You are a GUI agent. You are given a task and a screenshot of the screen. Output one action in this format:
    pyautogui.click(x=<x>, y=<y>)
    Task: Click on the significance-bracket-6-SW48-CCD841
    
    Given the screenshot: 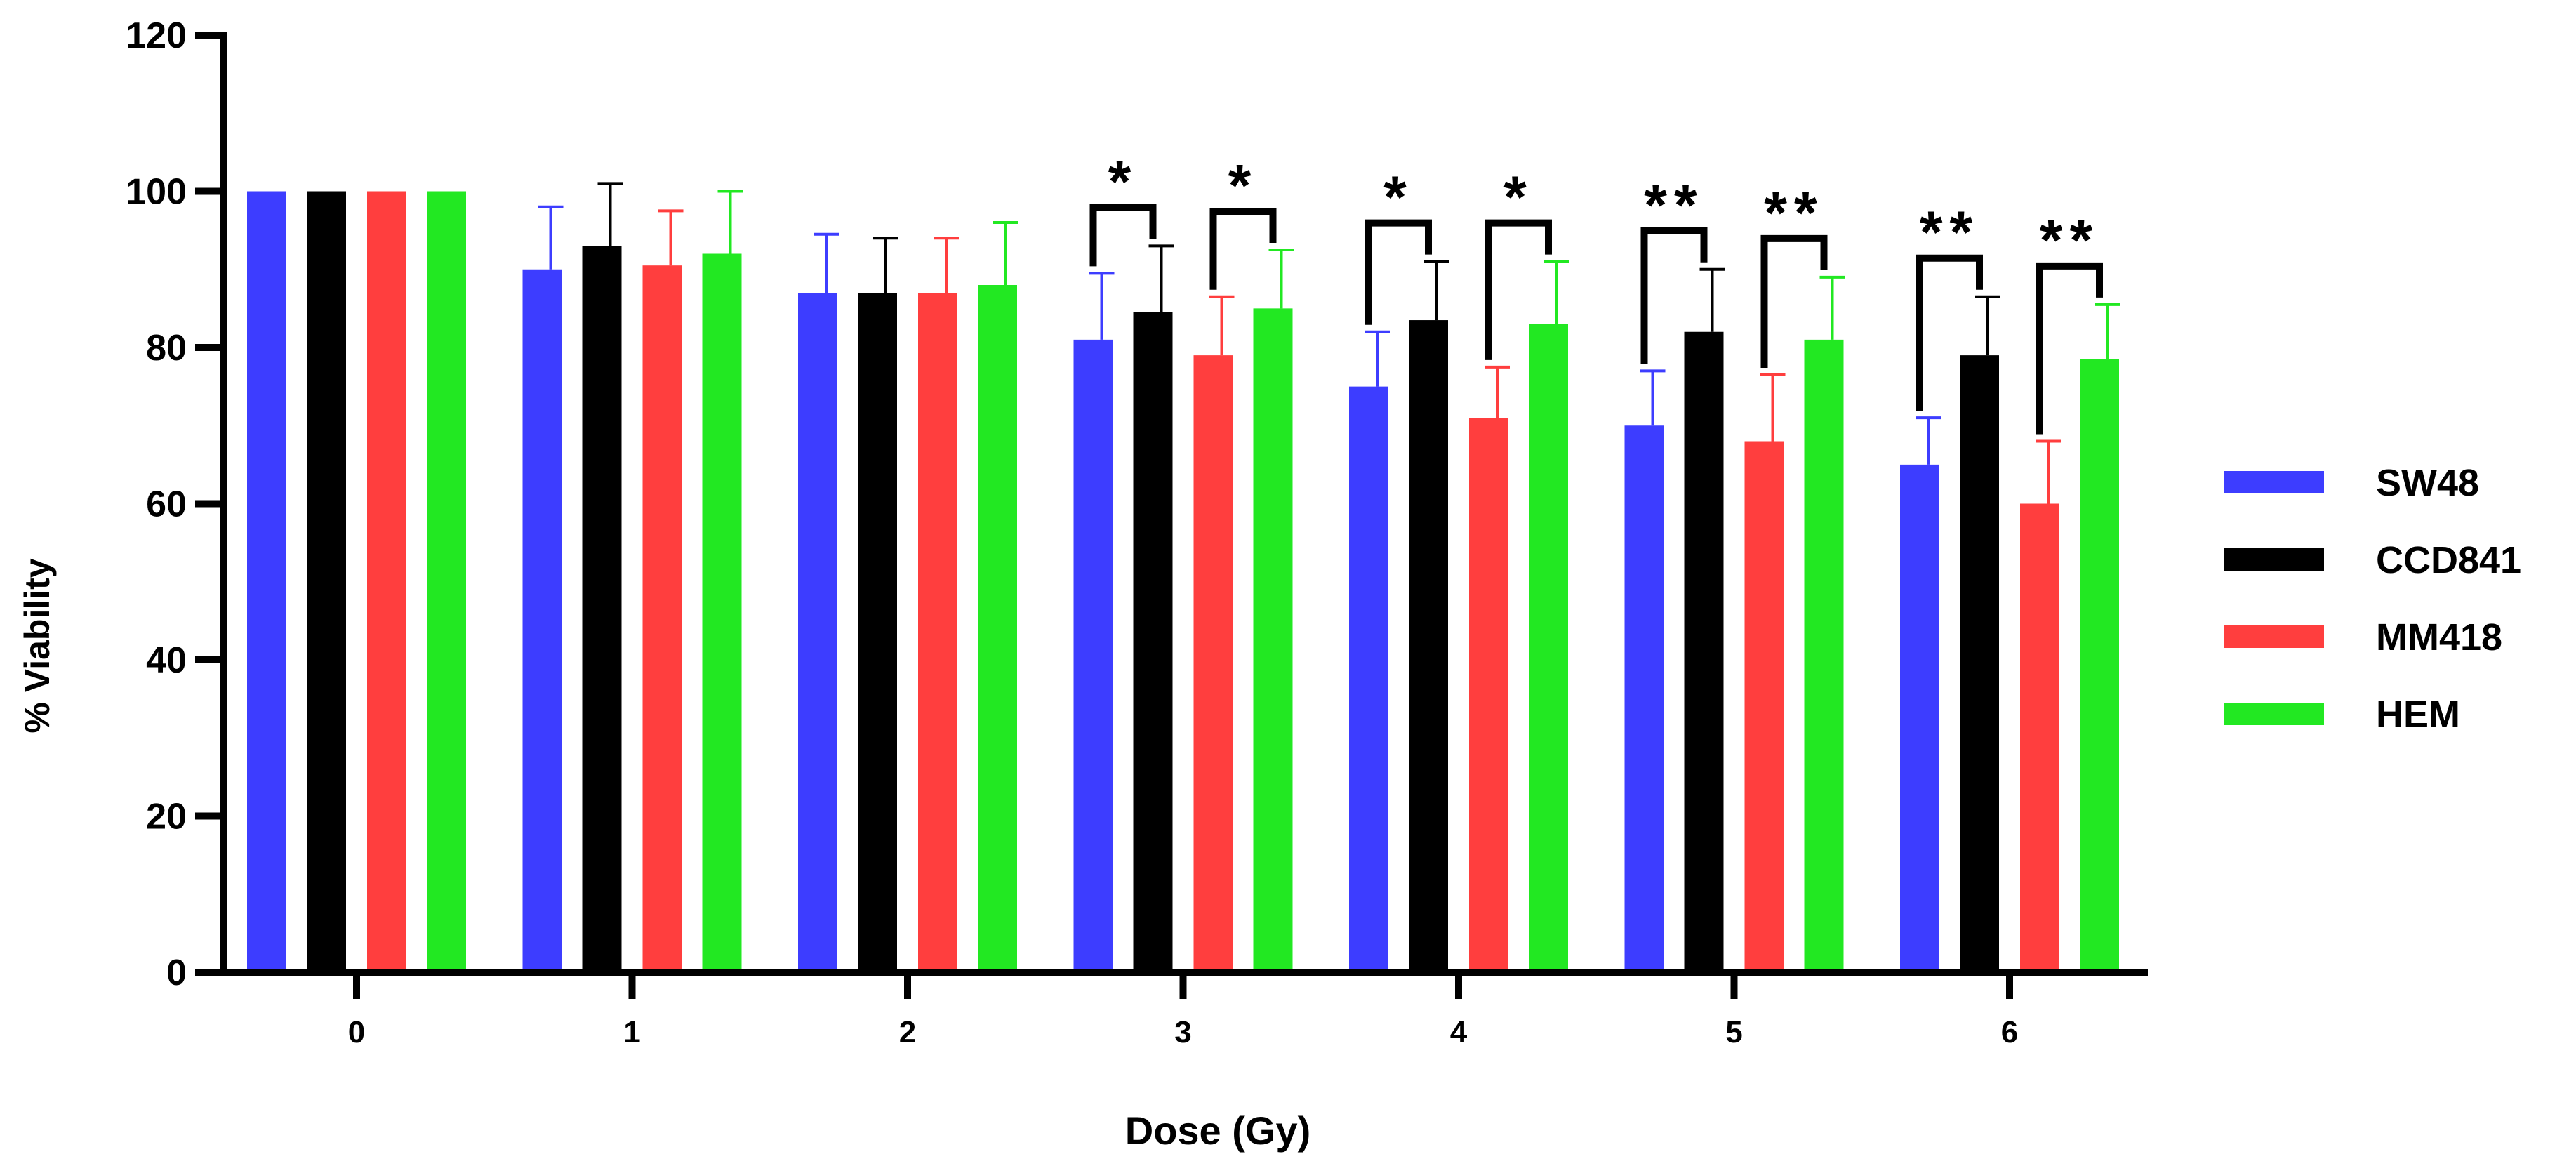 What is the action you would take?
    pyautogui.click(x=1950, y=333)
    